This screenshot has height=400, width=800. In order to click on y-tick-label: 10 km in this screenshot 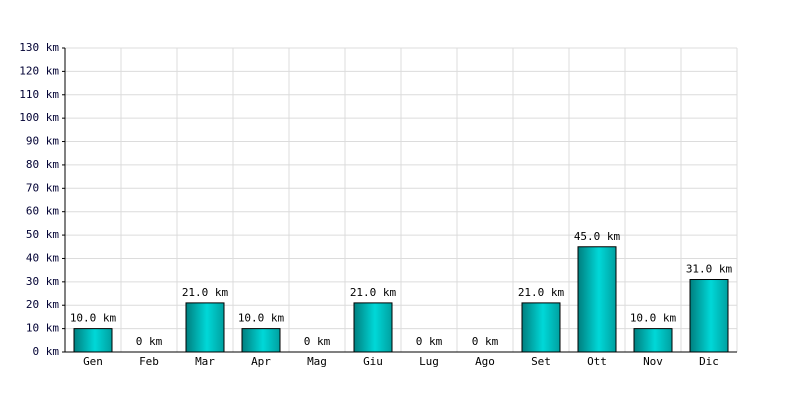, I will do `click(42, 328)`.